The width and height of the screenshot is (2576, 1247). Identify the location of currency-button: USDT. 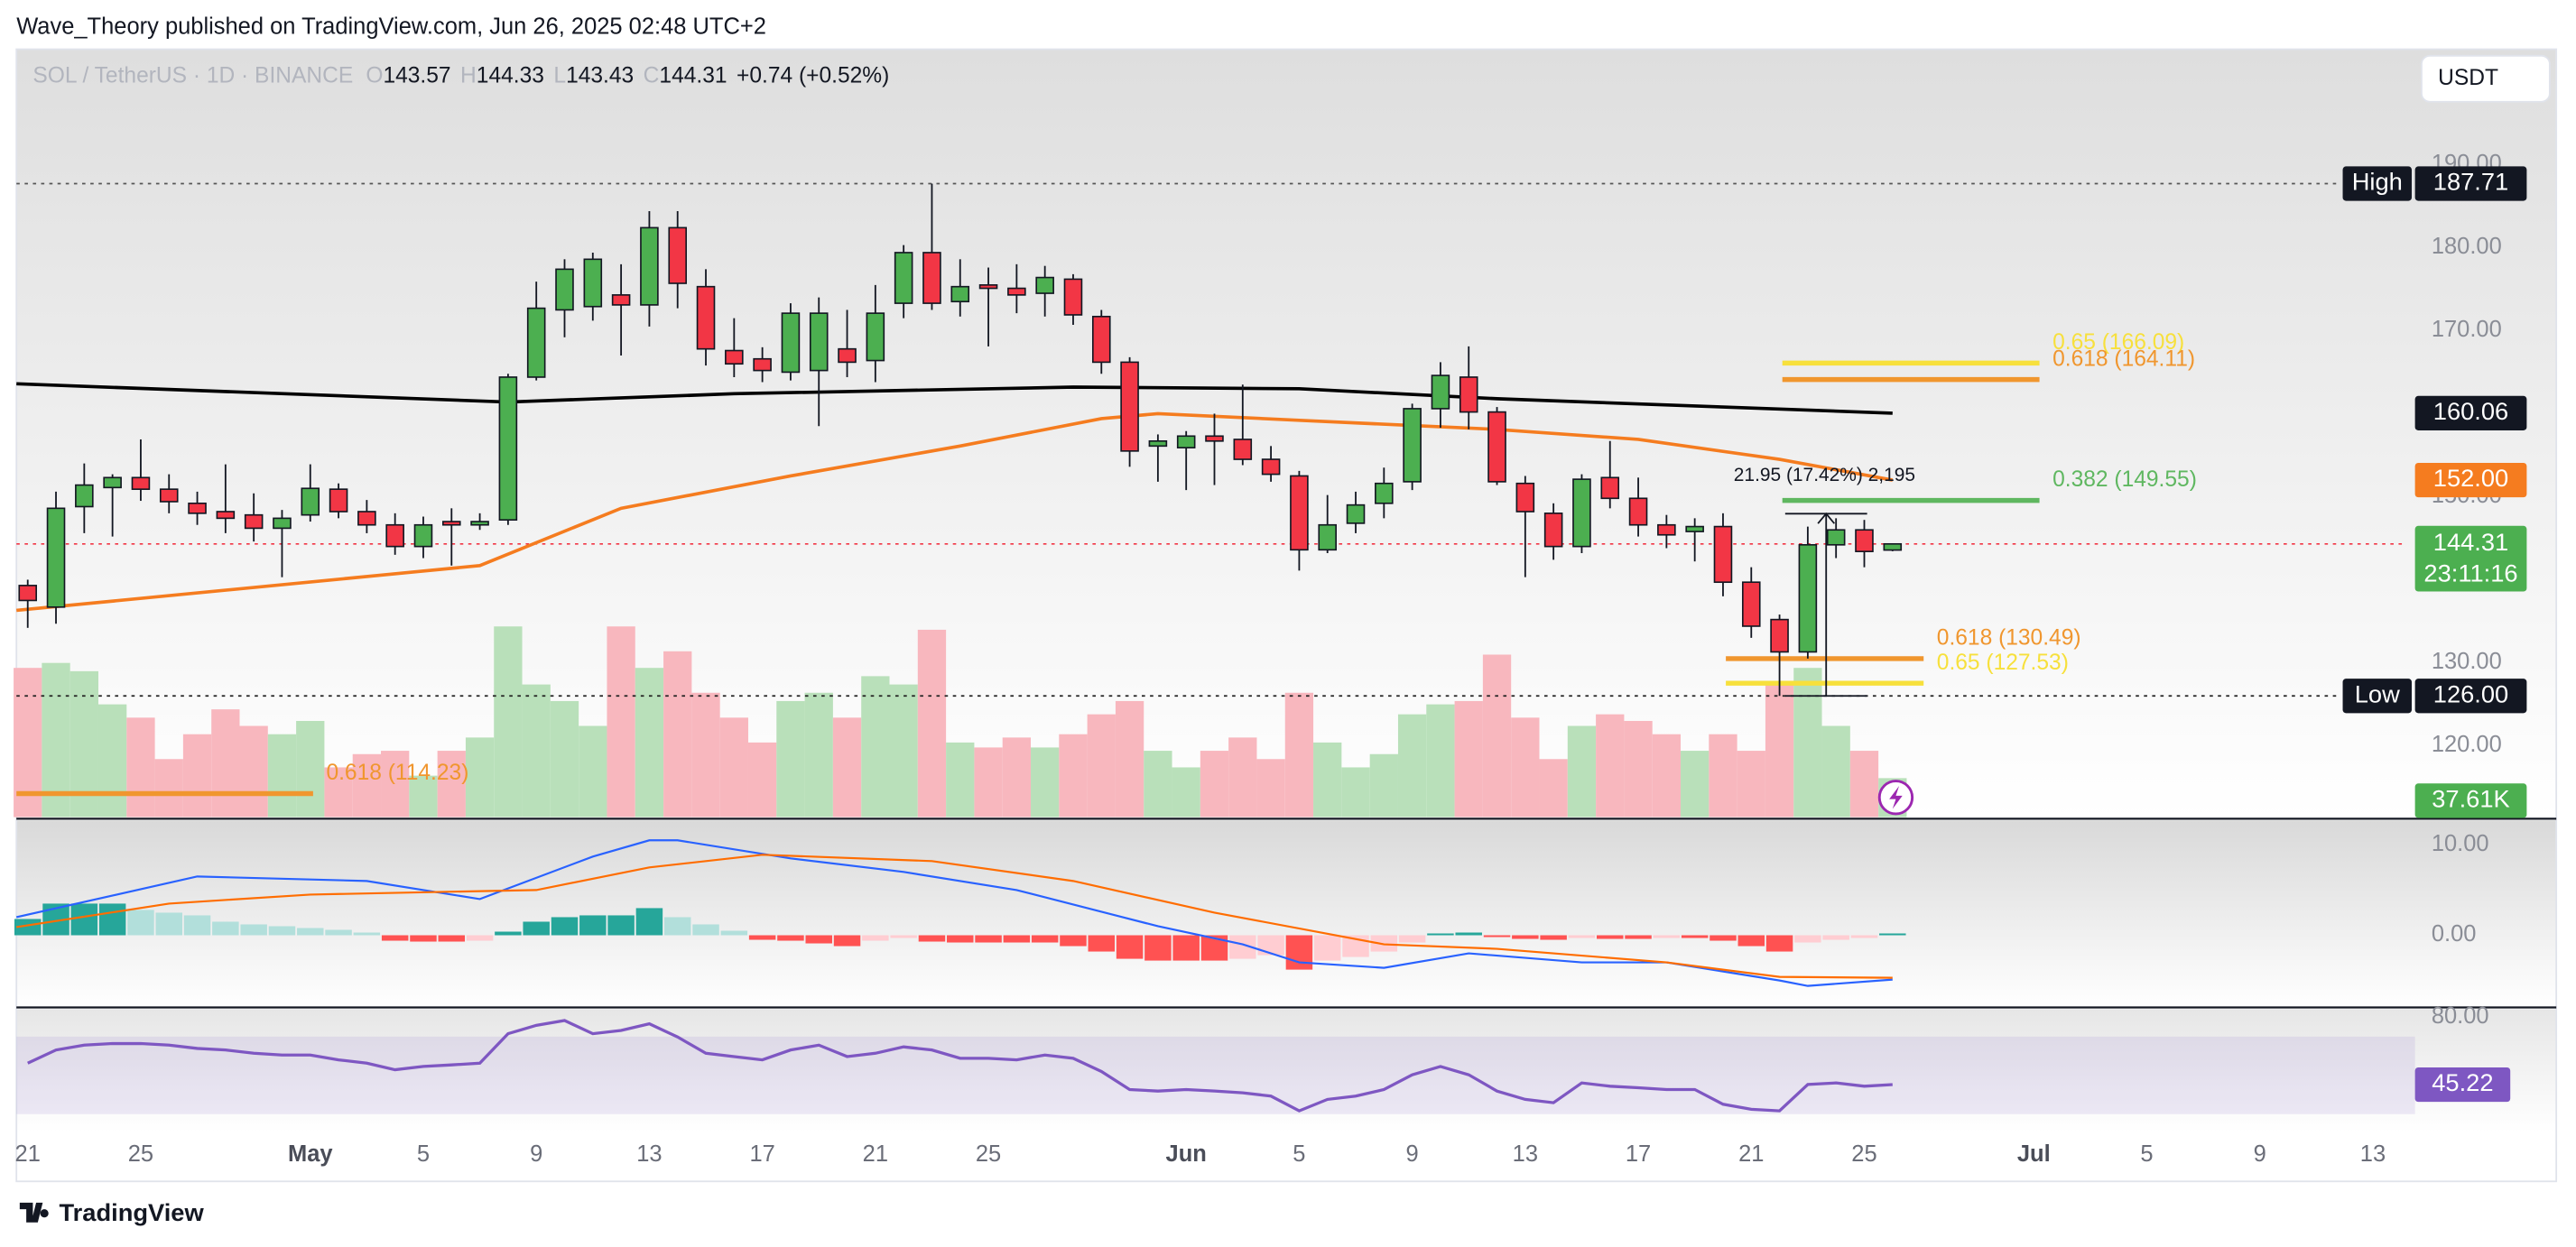
(2485, 78).